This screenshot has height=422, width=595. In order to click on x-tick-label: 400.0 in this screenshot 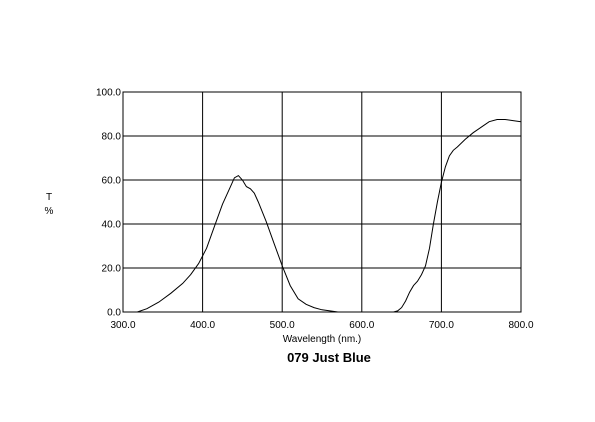, I will do `click(202, 325)`.